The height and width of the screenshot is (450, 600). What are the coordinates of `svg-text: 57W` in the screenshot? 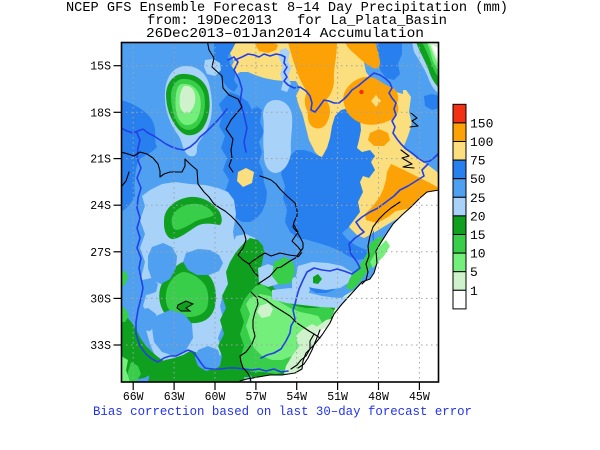 It's located at (256, 397).